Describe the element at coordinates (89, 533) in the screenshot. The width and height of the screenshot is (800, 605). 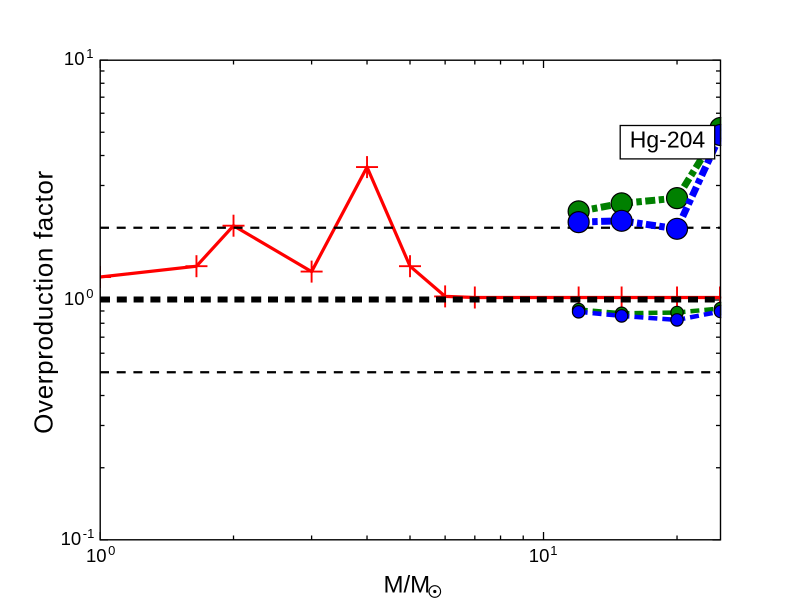
I see `svg-text: -1` at that location.